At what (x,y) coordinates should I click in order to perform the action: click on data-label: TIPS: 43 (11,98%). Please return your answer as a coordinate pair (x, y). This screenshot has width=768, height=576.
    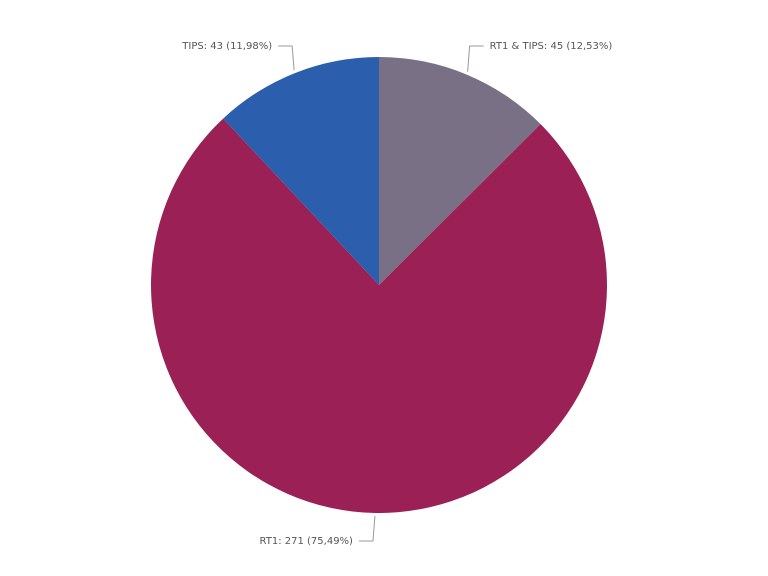
    Looking at the image, I should click on (226, 46).